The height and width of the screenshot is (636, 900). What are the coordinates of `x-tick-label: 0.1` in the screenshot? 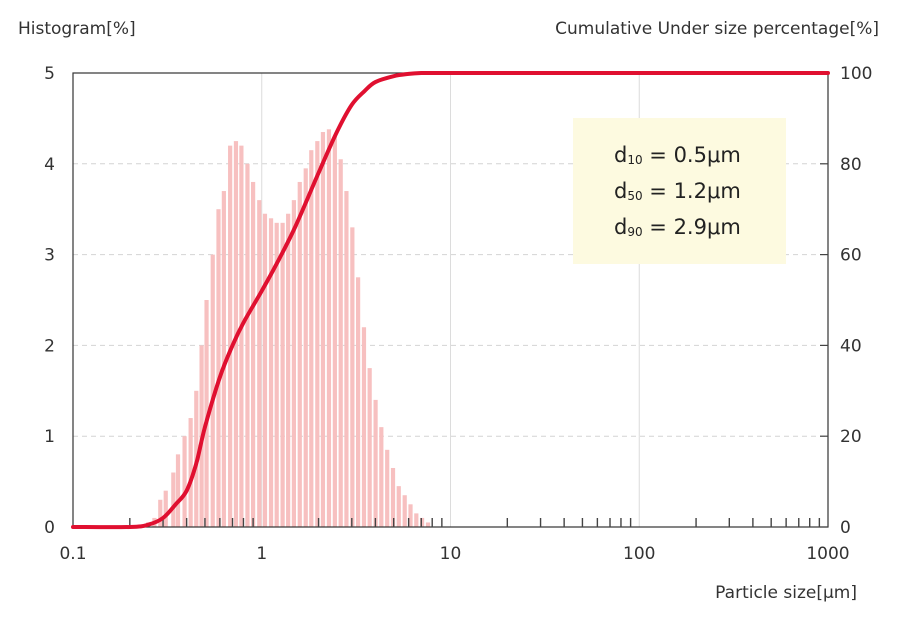 It's located at (72, 554).